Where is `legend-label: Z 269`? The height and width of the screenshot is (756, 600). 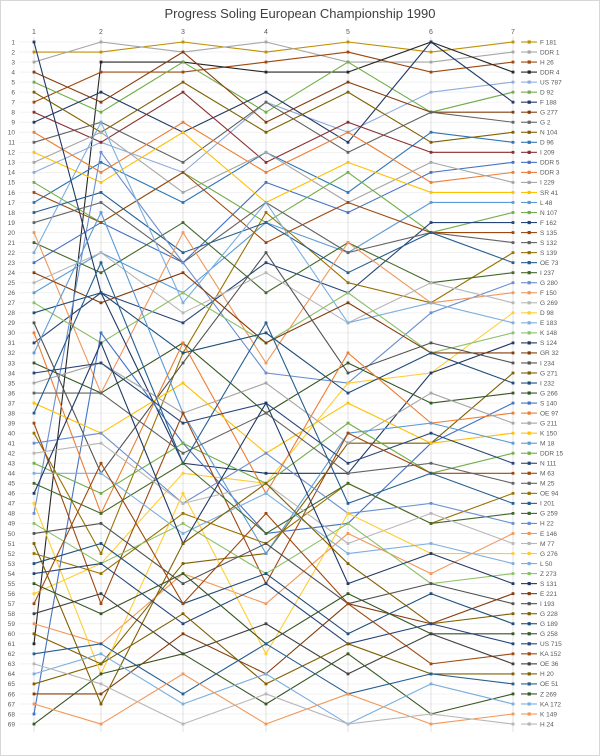 legend-label: Z 269 is located at coordinates (548, 694).